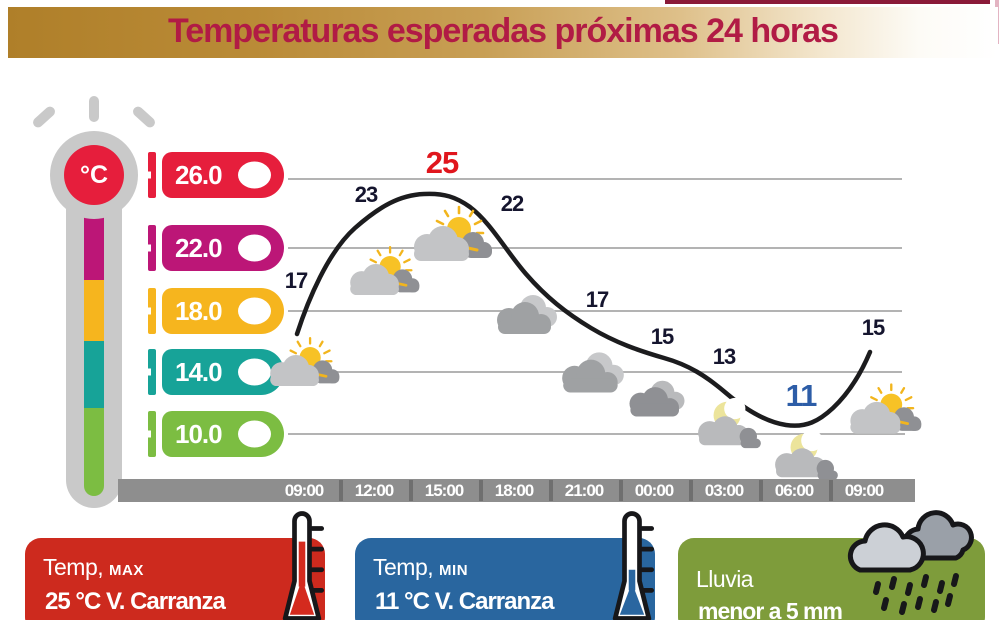 The image size is (1006, 620). What do you see at coordinates (910, 562) in the screenshot?
I see `rain-cloud-icon` at bounding box center [910, 562].